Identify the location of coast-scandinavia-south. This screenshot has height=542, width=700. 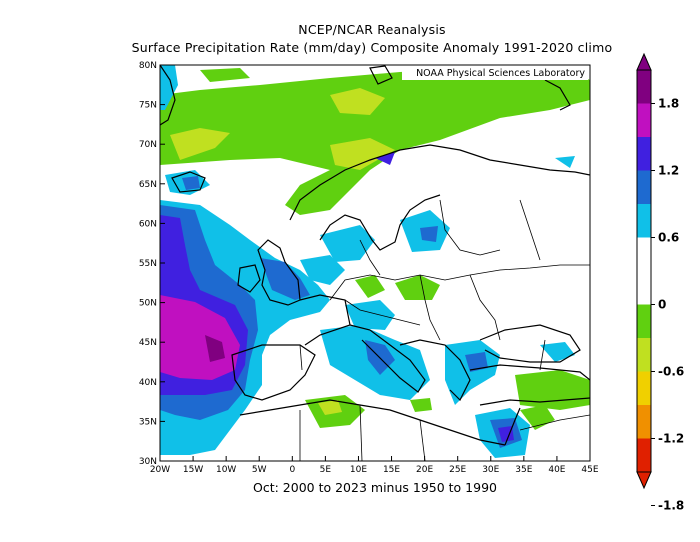
(380, 222).